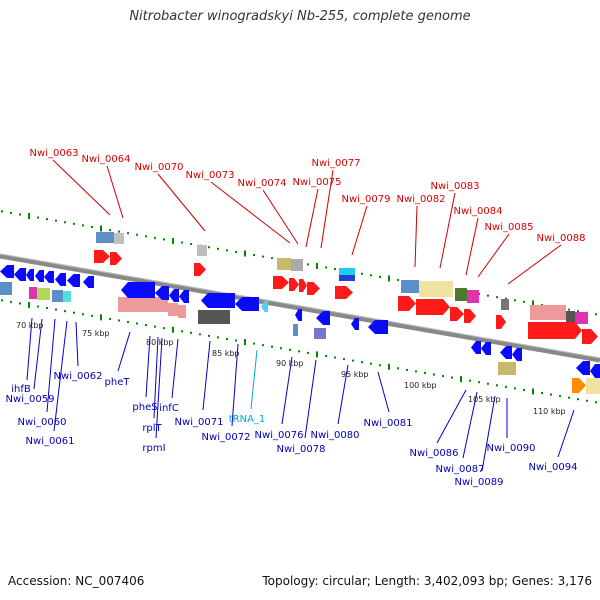  What do you see at coordinates (159, 167) in the screenshot?
I see `gene-label: Nwi_0070` at bounding box center [159, 167].